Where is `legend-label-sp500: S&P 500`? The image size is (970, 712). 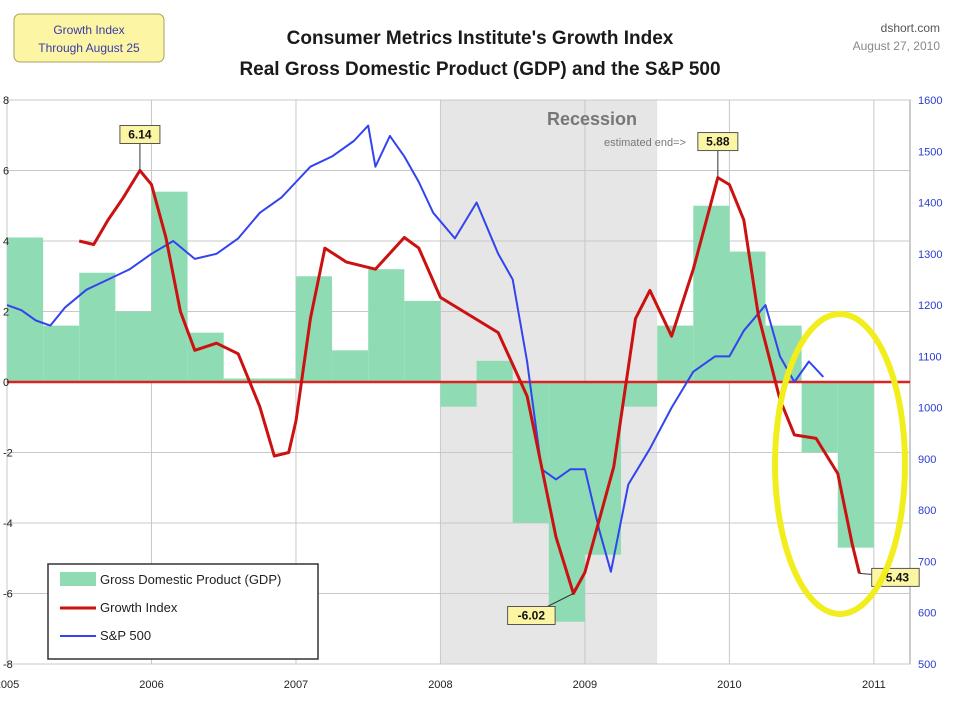 legend-label-sp500: S&P 500 is located at coordinates (125, 635).